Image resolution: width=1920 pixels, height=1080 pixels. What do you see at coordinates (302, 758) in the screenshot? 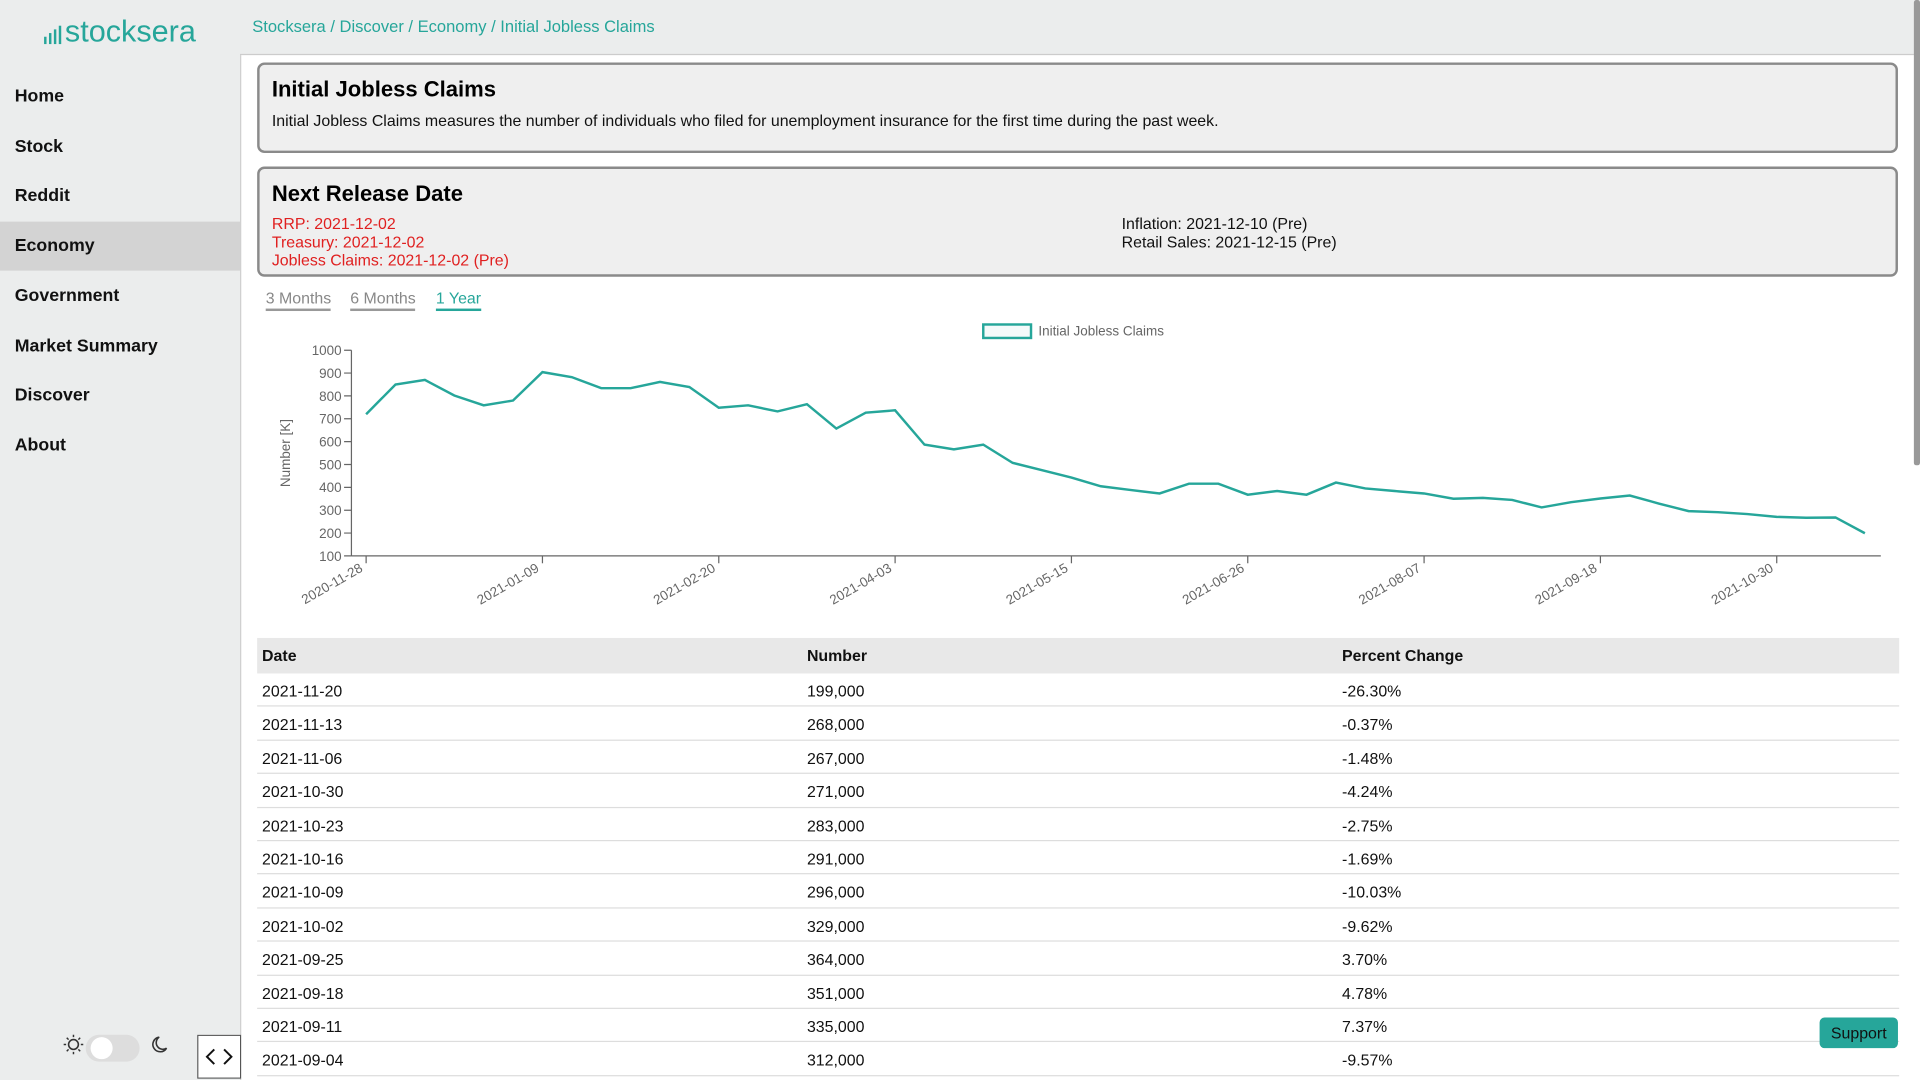
I see `table-cell: 2021-11-06` at bounding box center [302, 758].